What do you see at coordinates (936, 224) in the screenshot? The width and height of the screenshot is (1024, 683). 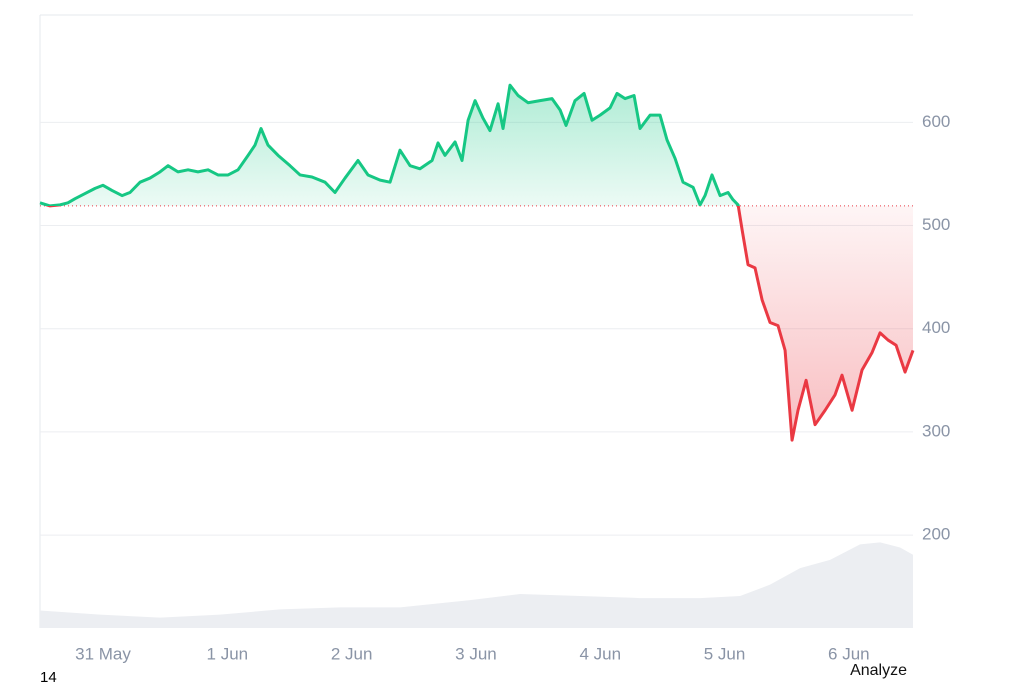 I see `y-tick-label: 500` at bounding box center [936, 224].